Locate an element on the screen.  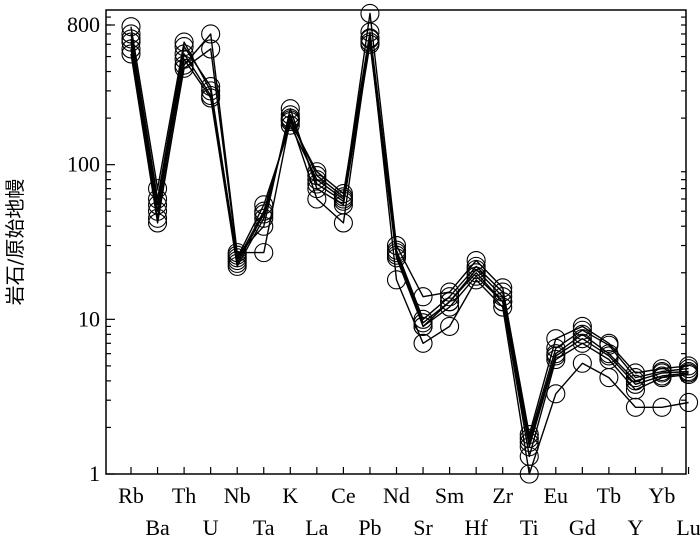
x-tick-label: K is located at coordinates (290, 495).